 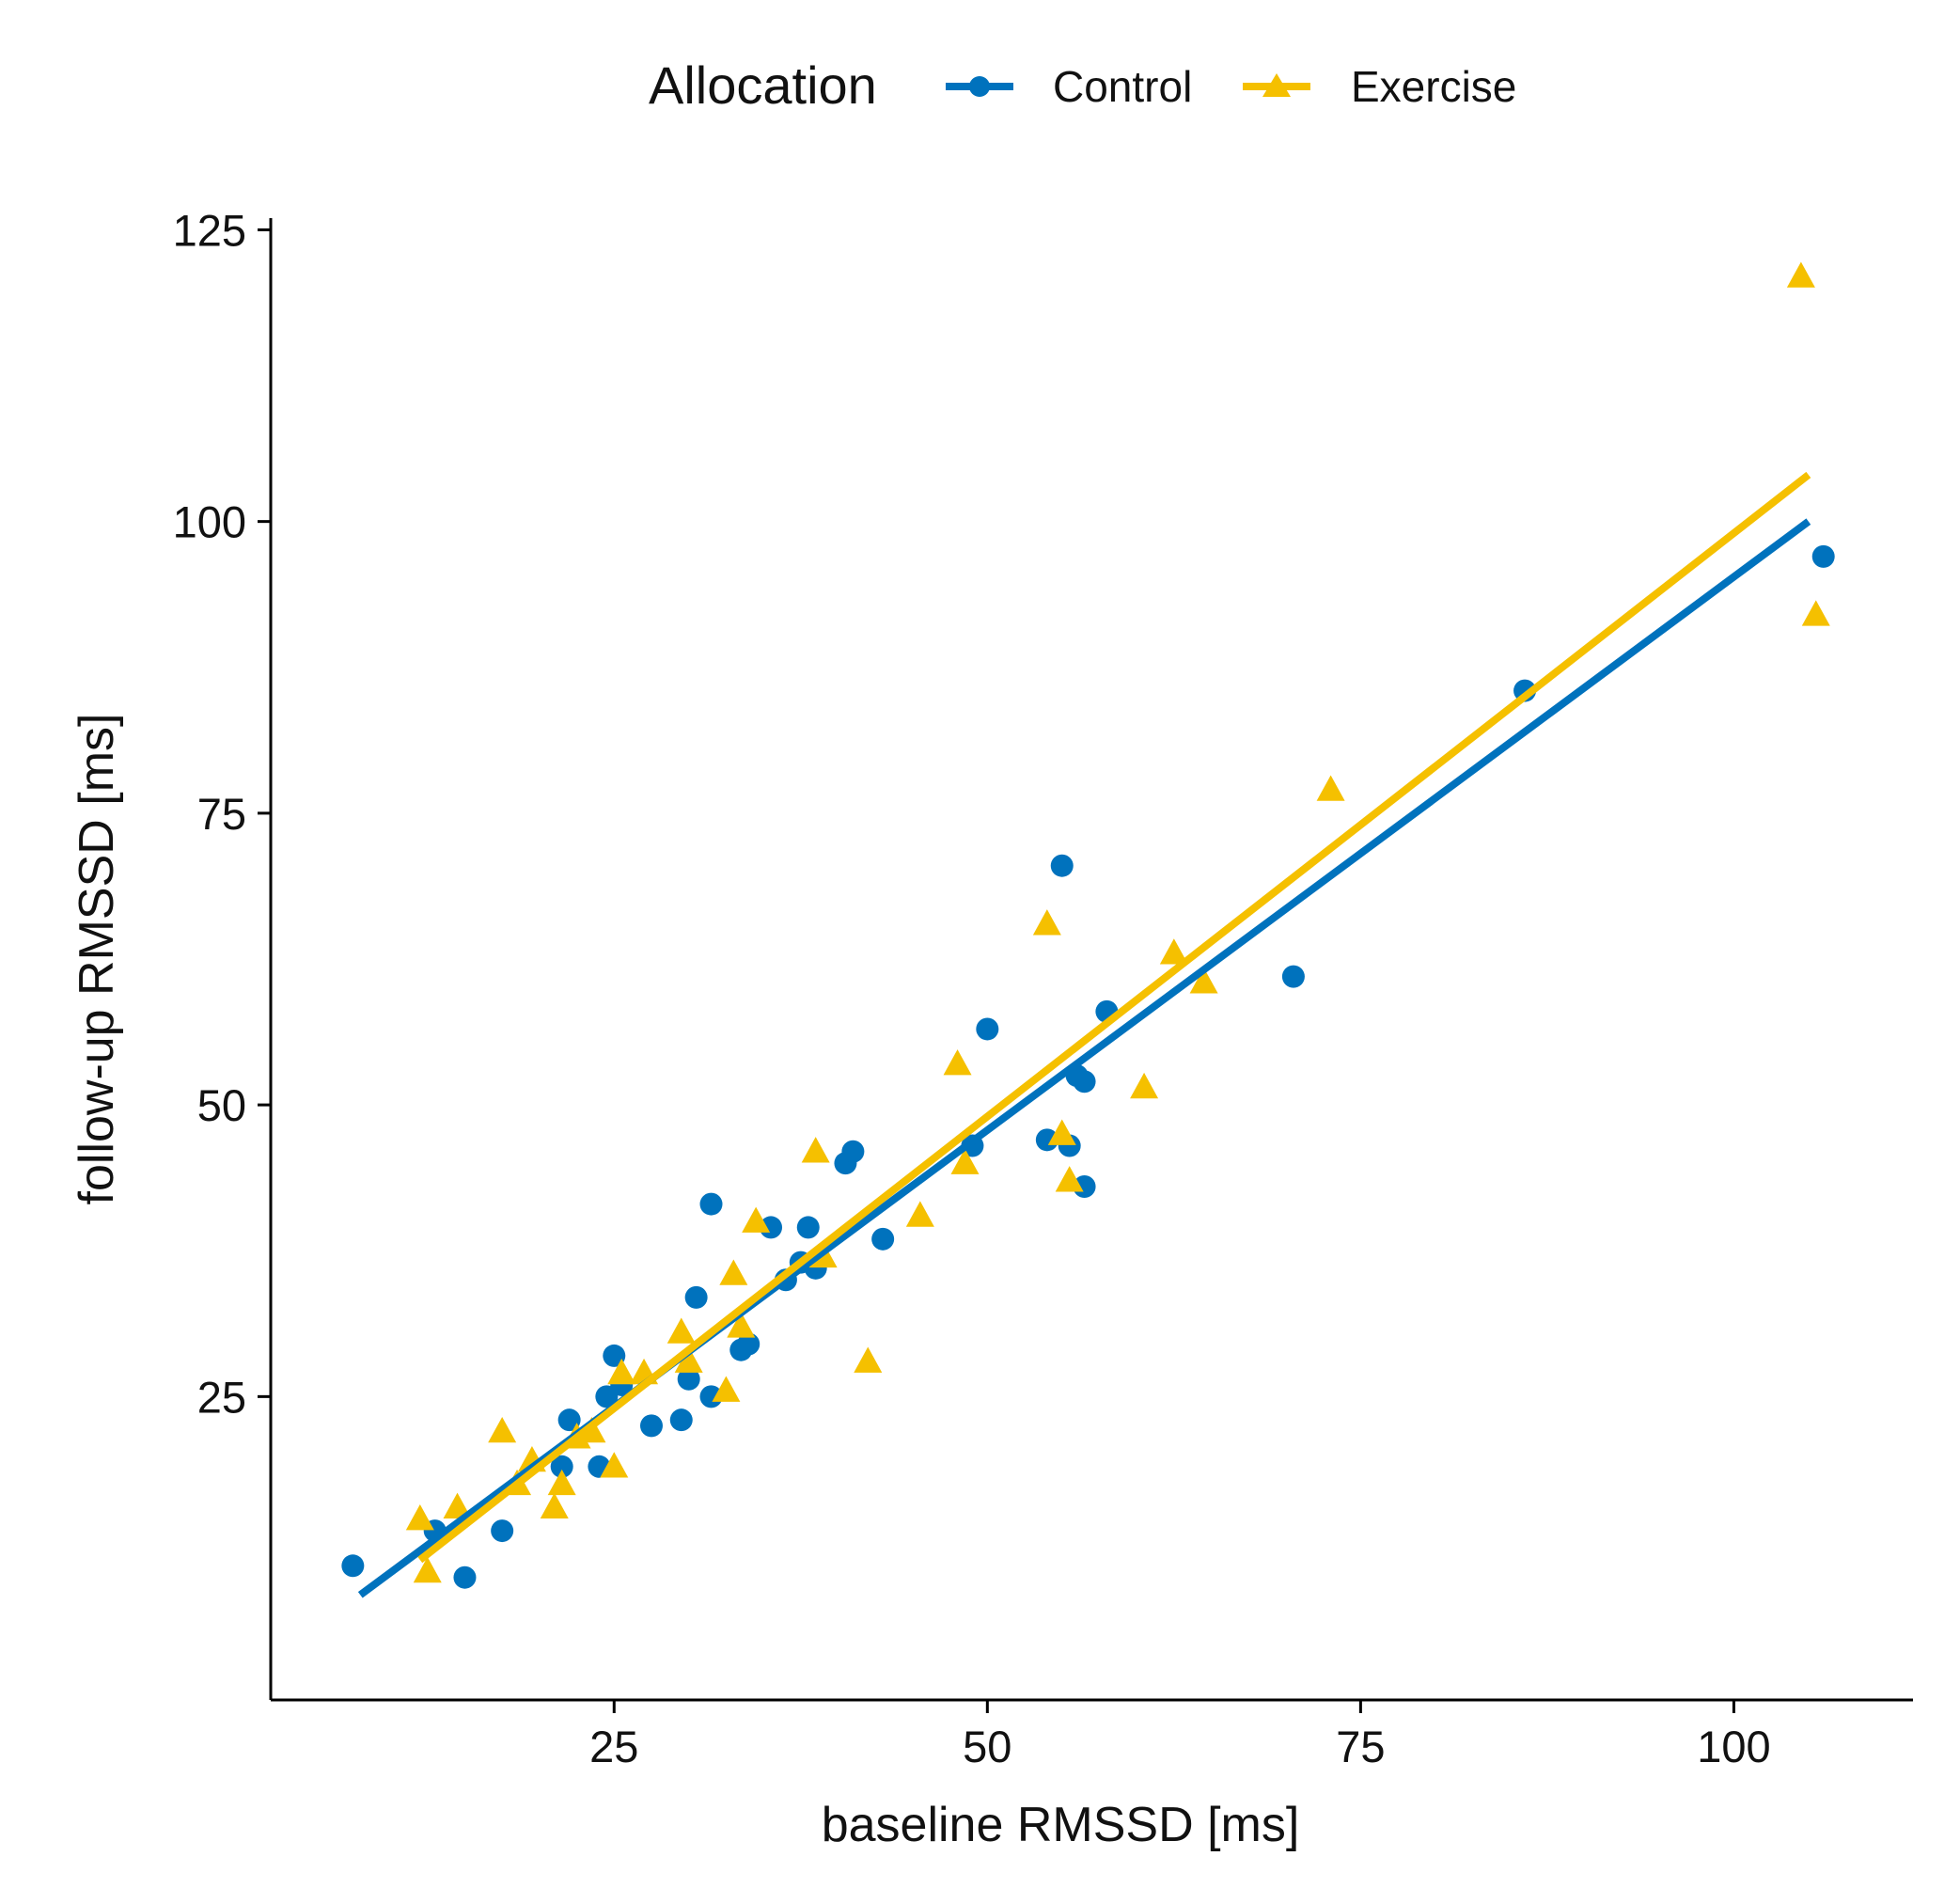 I want to click on x-tick-label: 100, so click(x=1733, y=1746).